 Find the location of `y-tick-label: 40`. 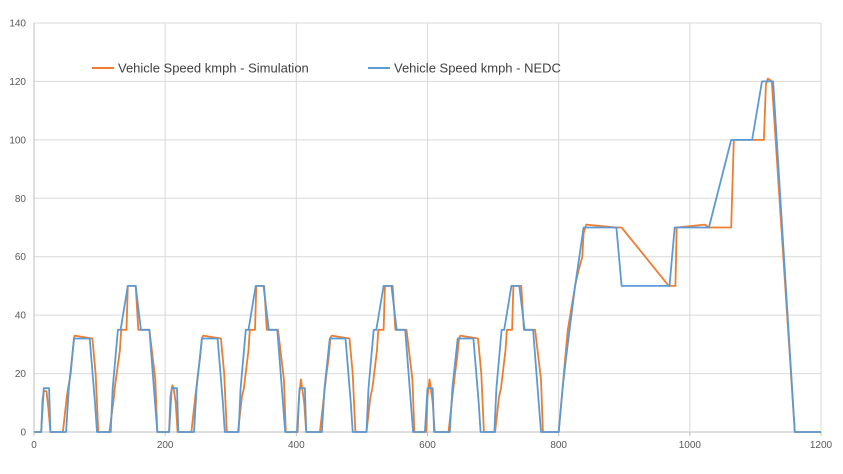

y-tick-label: 40 is located at coordinates (21, 316).